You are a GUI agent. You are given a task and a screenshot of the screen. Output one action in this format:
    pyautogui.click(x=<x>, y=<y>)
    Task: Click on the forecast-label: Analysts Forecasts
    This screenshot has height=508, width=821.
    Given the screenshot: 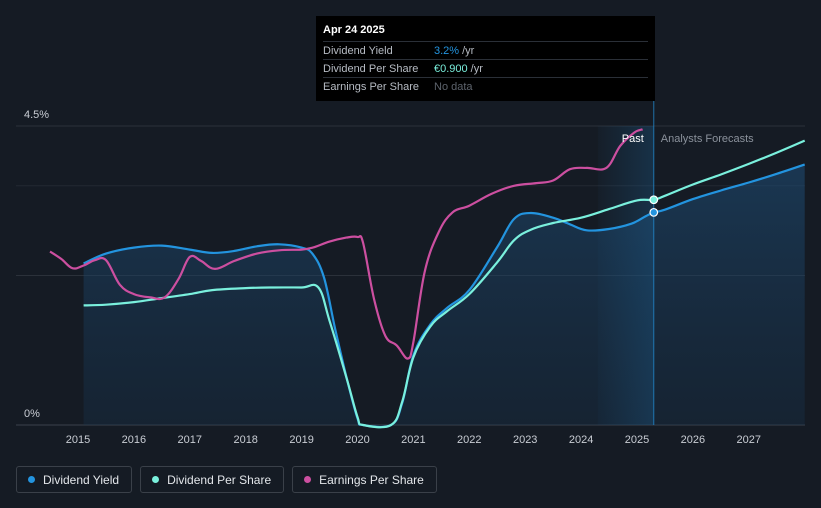 What is the action you would take?
    pyautogui.click(x=707, y=139)
    